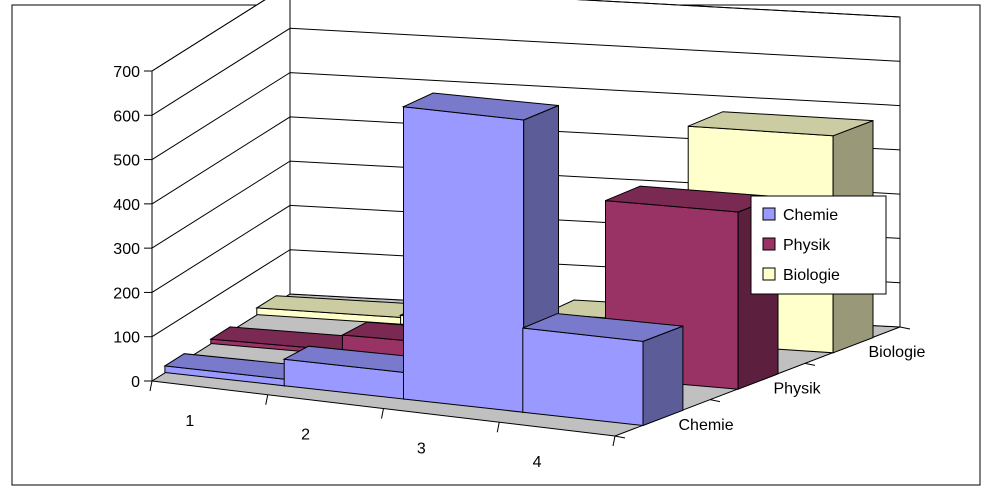  What do you see at coordinates (421, 448) in the screenshot?
I see `x-tick-label: 3` at bounding box center [421, 448].